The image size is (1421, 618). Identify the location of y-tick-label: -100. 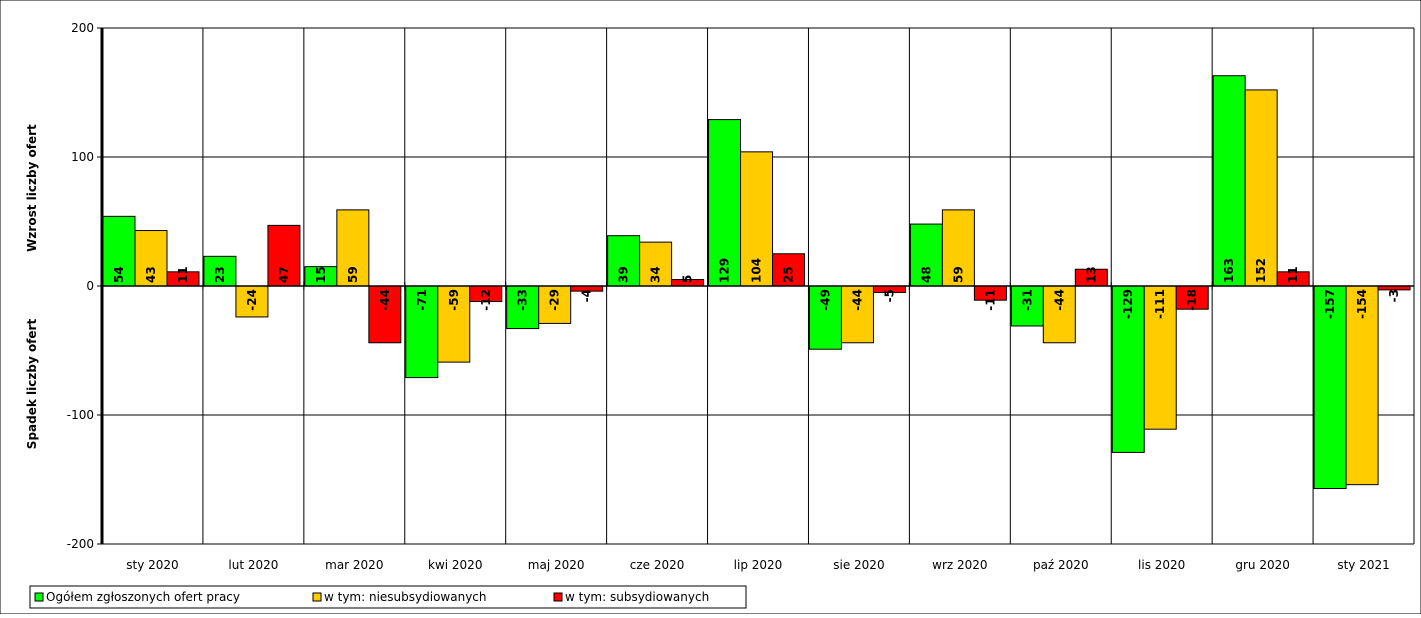
(80, 415).